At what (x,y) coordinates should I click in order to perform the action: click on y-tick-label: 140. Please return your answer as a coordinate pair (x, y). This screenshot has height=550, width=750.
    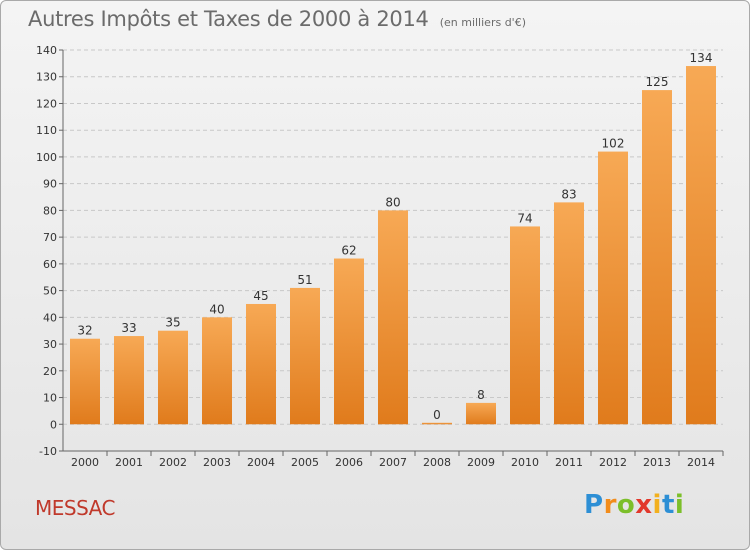
    Looking at the image, I should click on (46, 50).